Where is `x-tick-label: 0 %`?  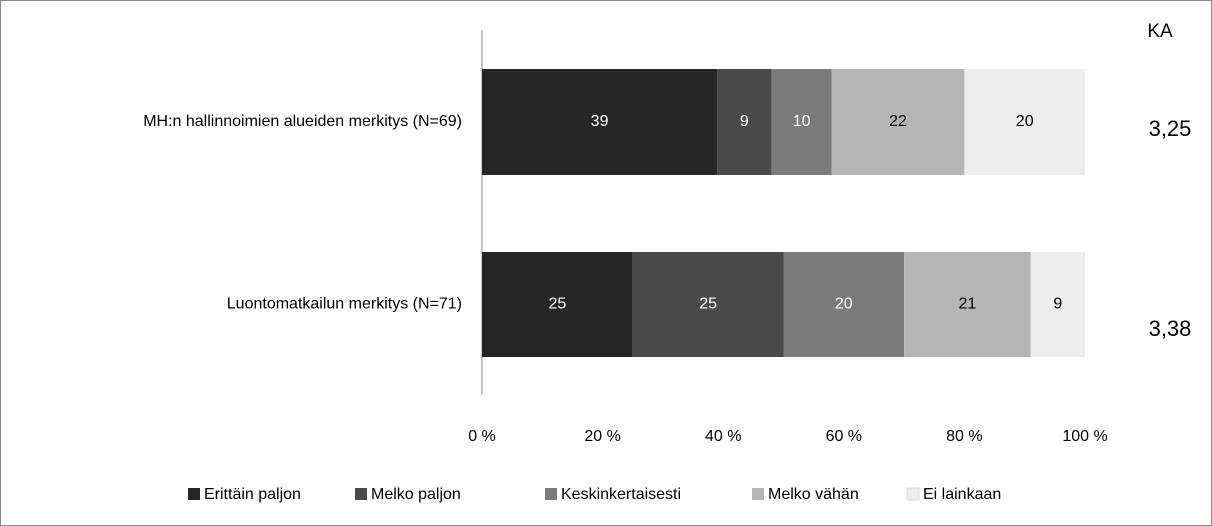
x-tick-label: 0 % is located at coordinates (482, 436).